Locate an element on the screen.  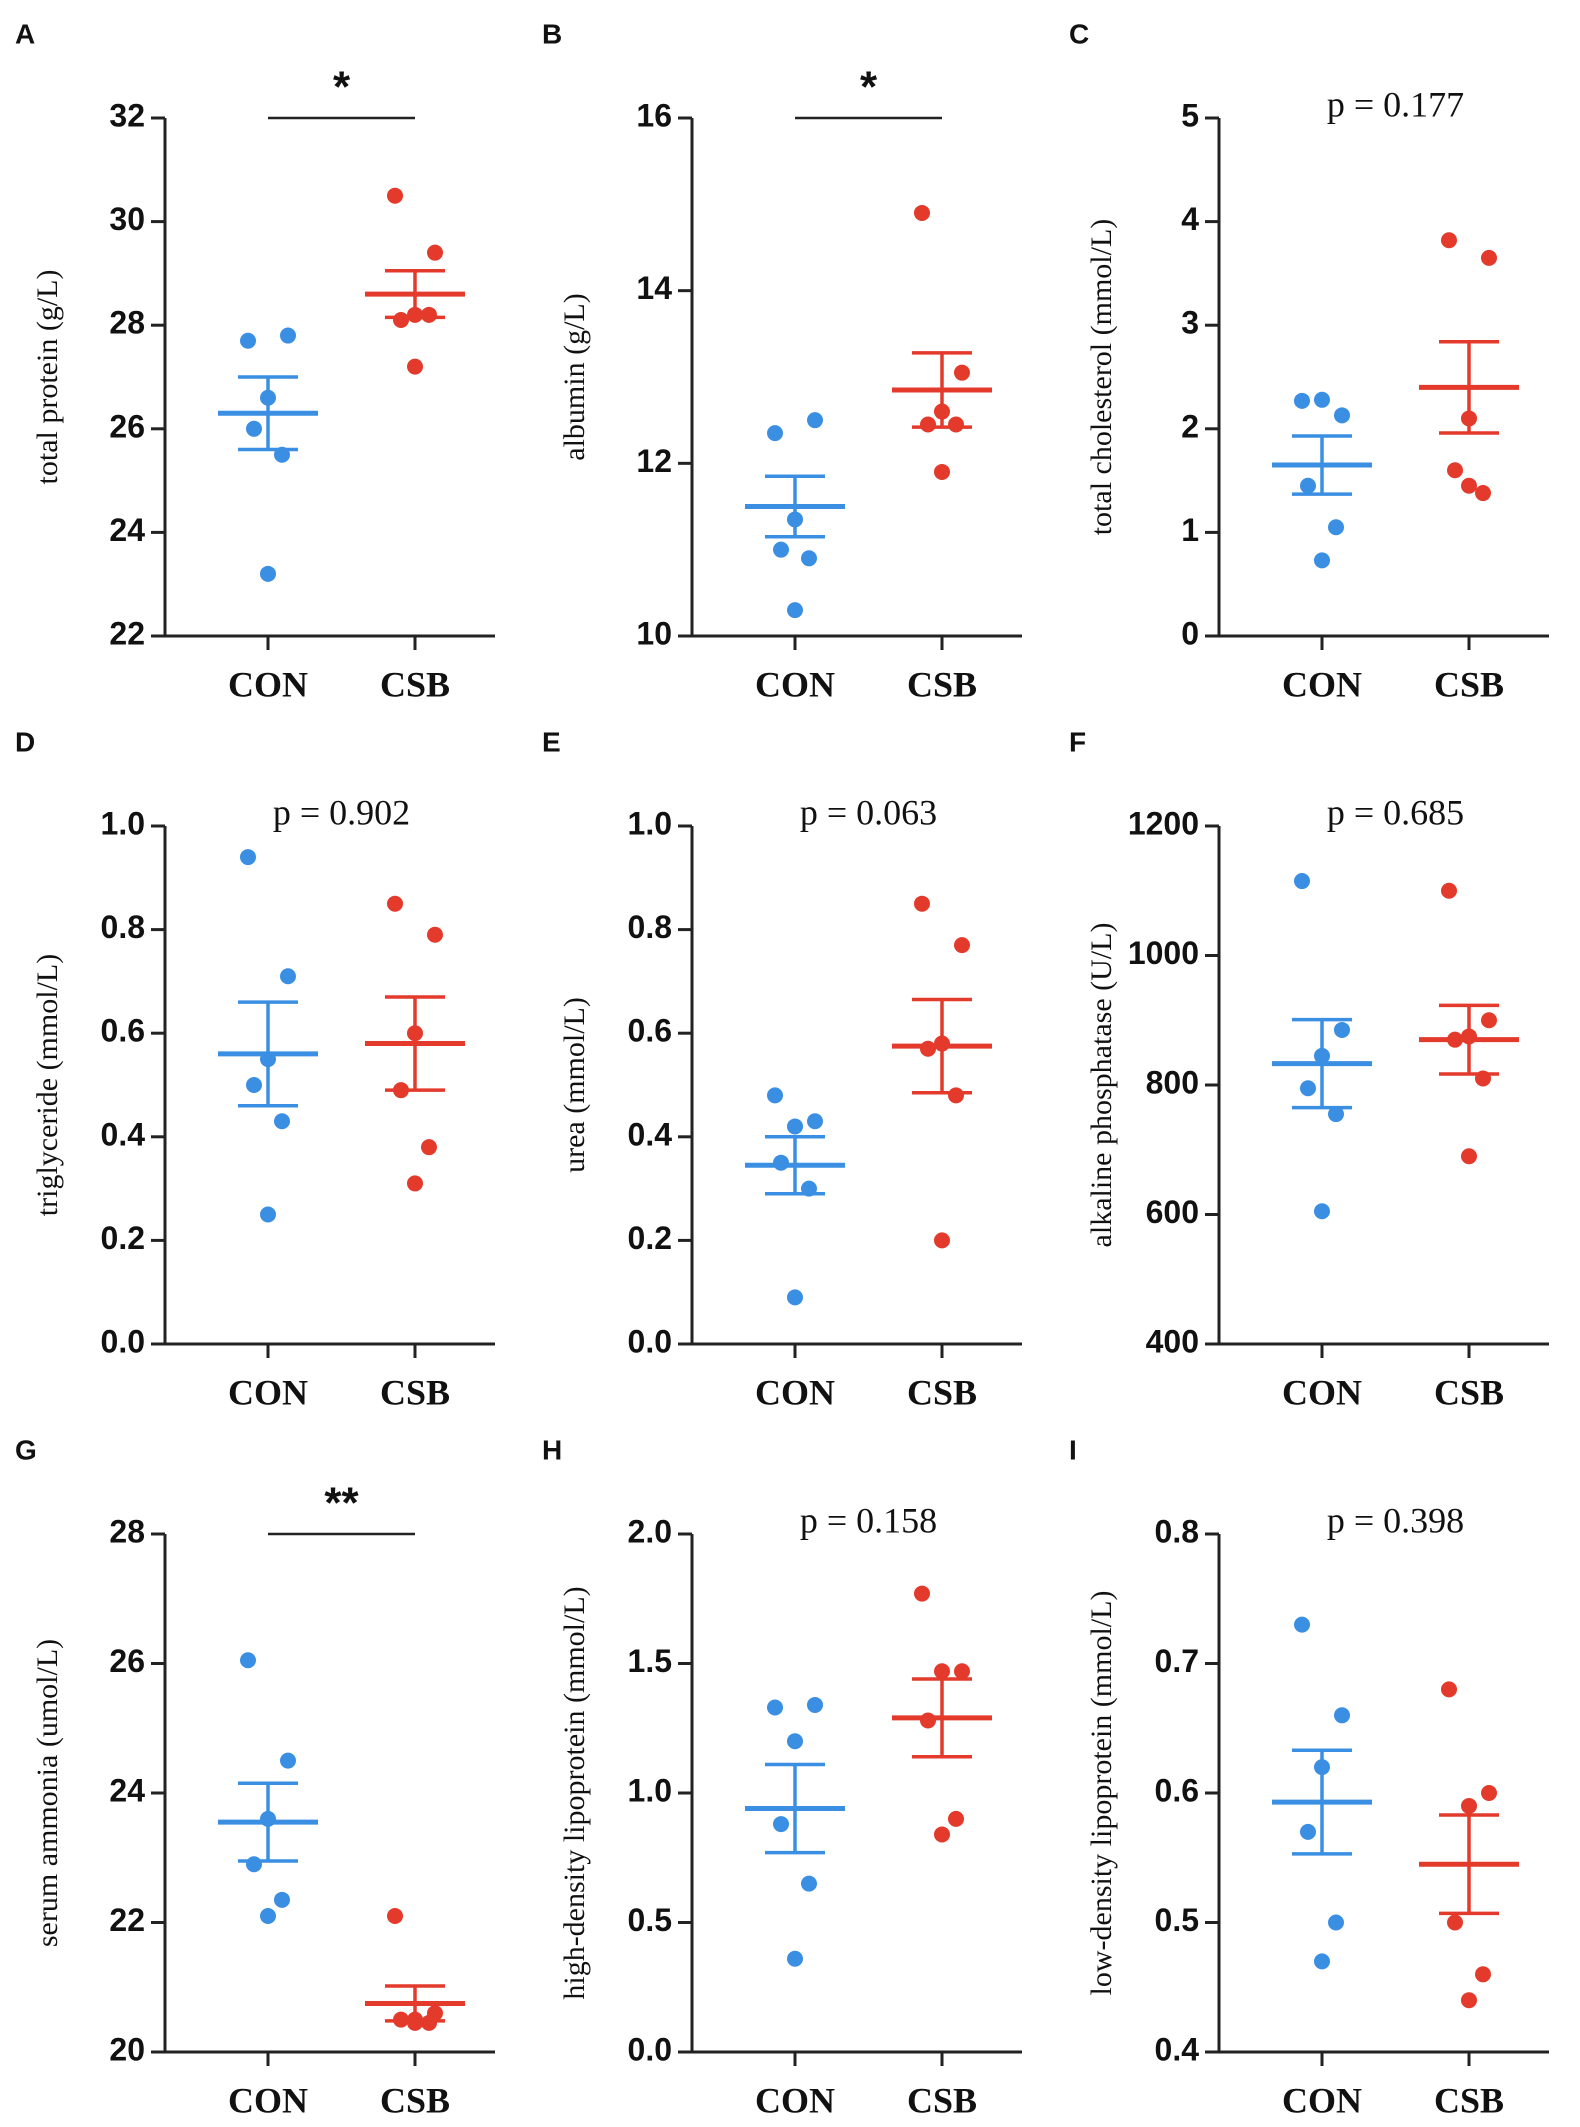
y-tick-label: 24 is located at coordinates (127, 1790).